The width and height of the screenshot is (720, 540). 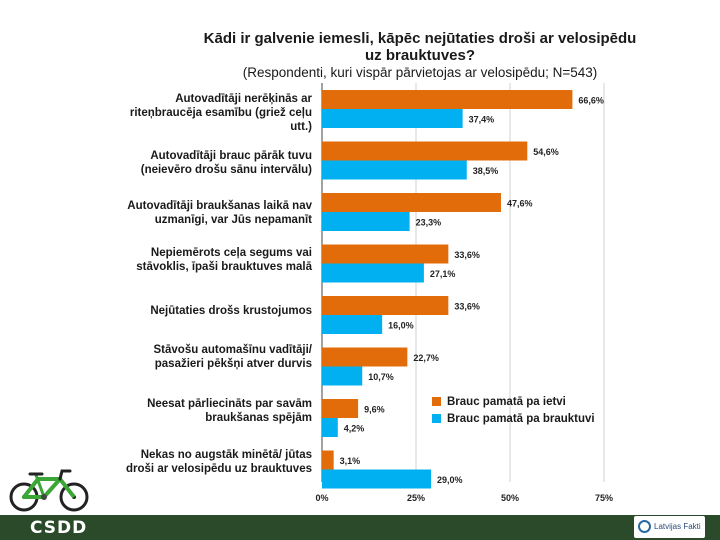 What do you see at coordinates (59, 528) in the screenshot?
I see `csdd-logo: CSDD` at bounding box center [59, 528].